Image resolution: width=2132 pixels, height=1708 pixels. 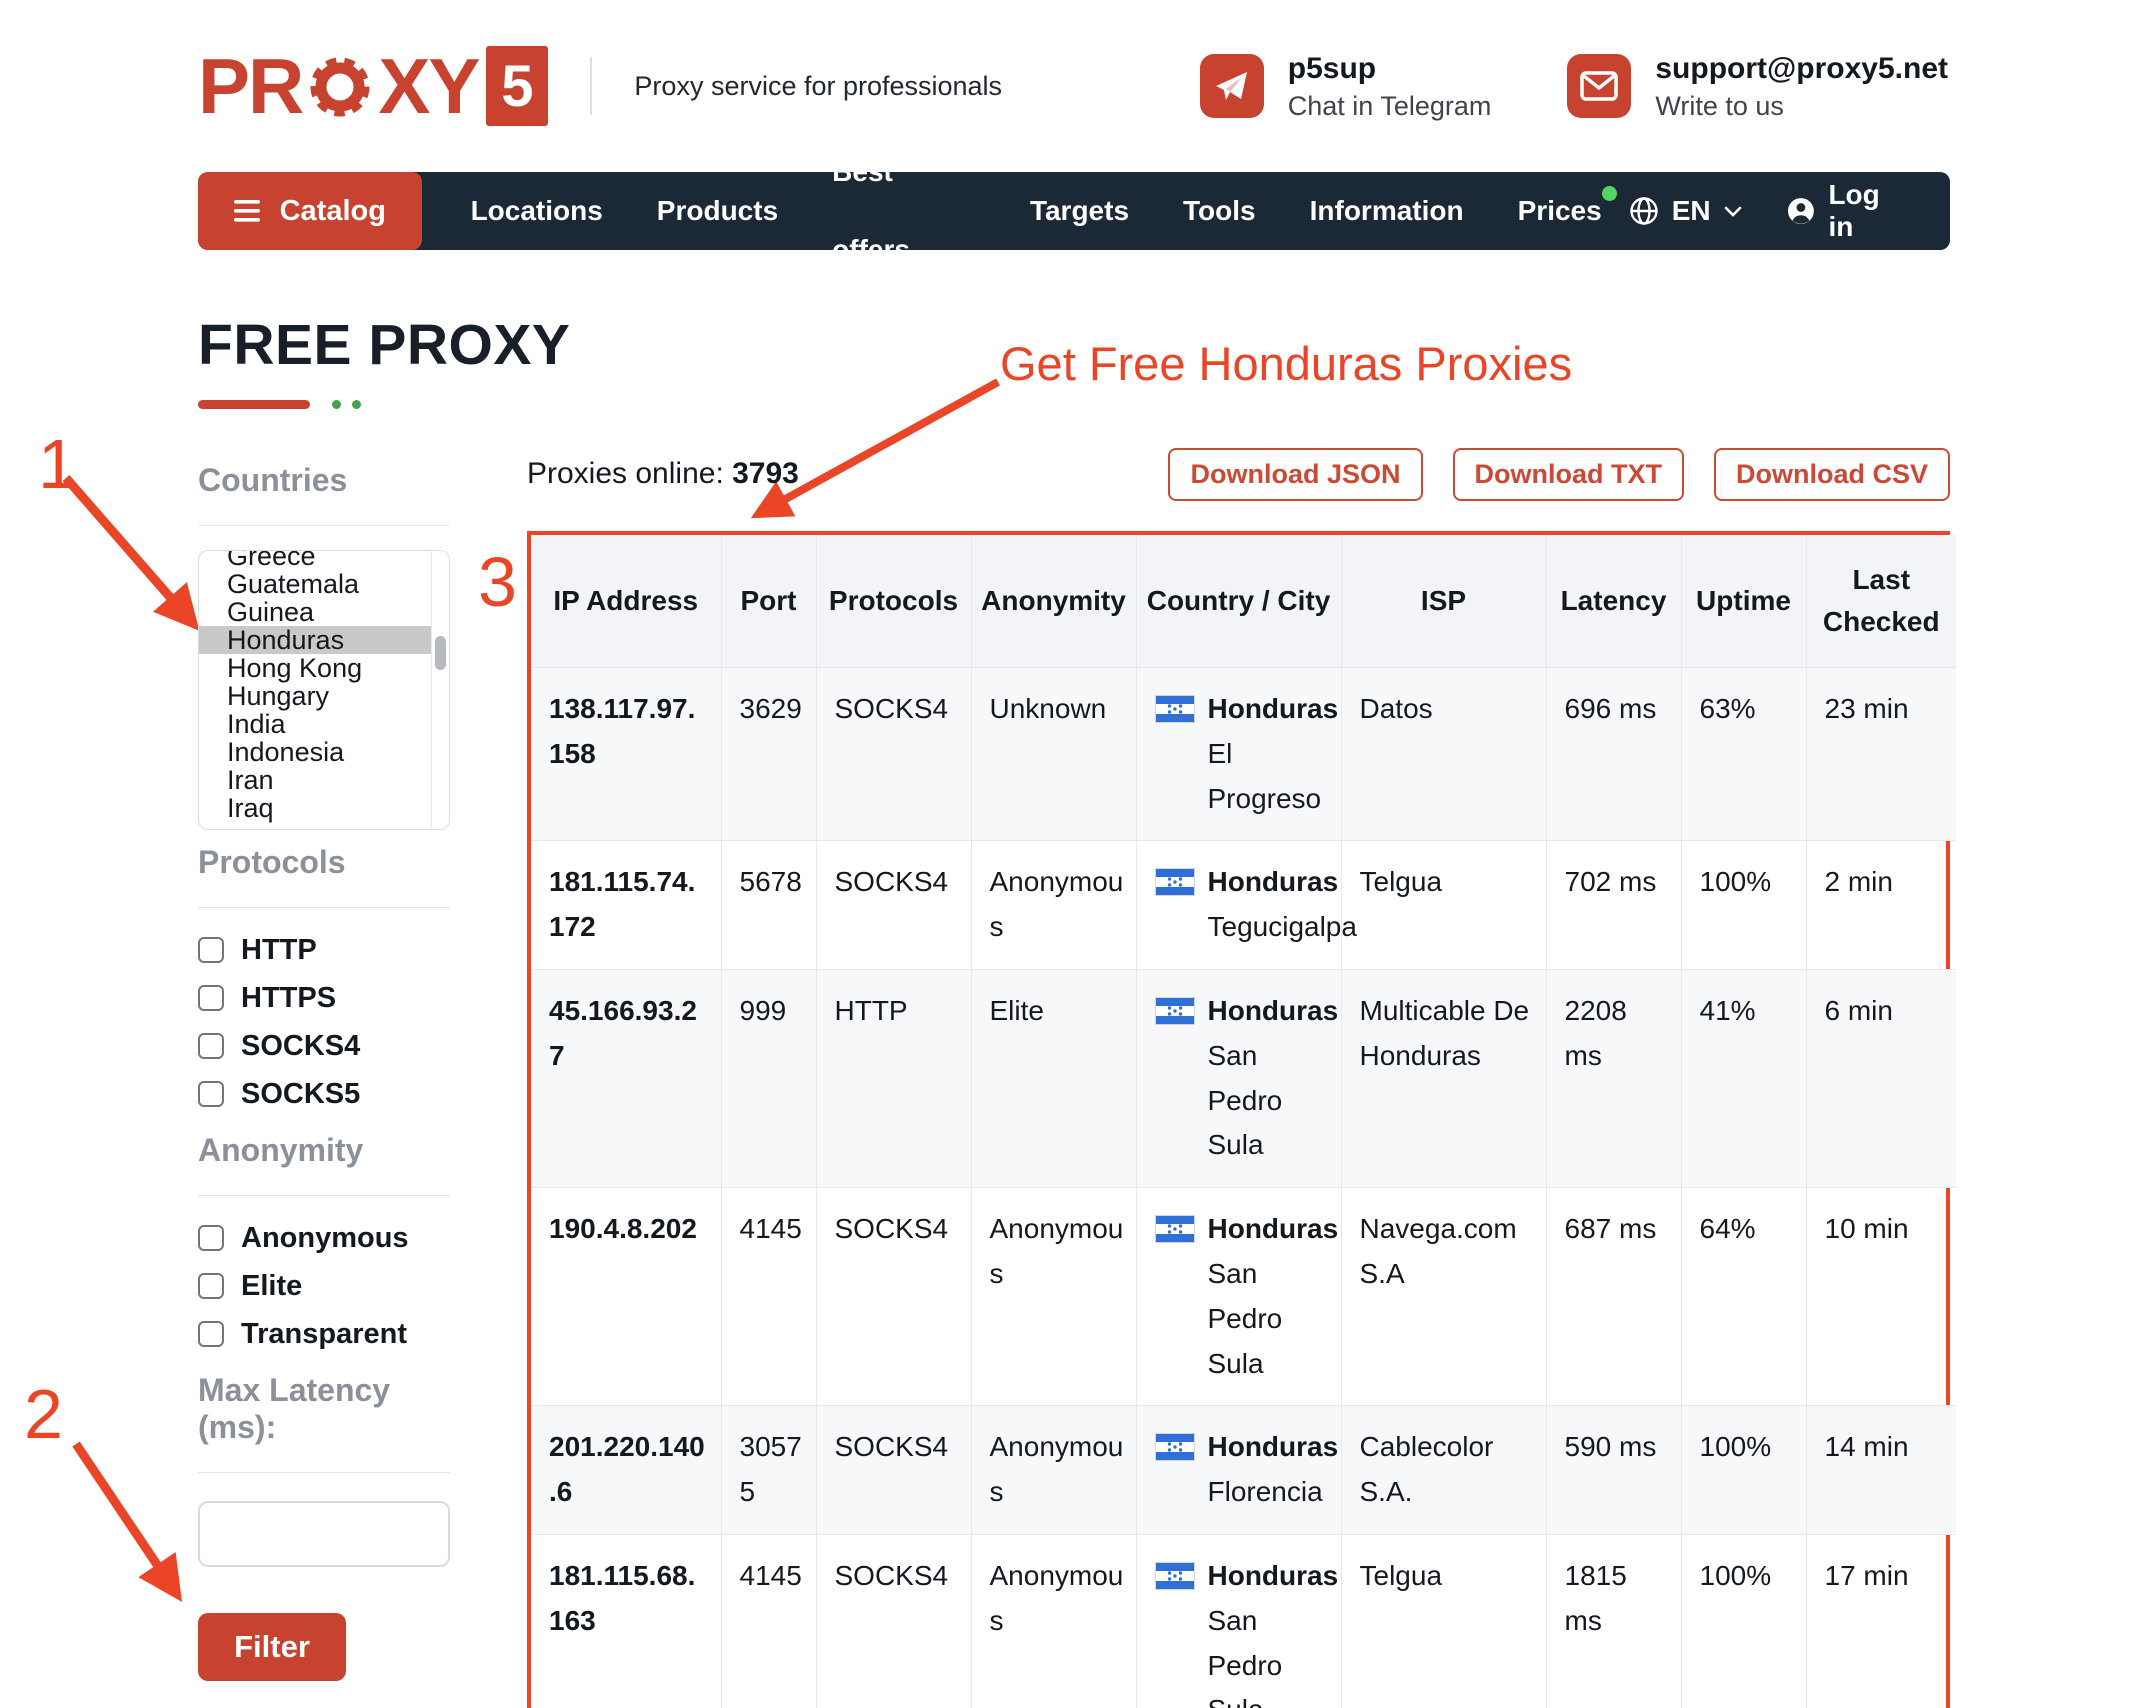 What do you see at coordinates (1239, 1470) in the screenshot?
I see `cell-country-city: Honduras Florencia` at bounding box center [1239, 1470].